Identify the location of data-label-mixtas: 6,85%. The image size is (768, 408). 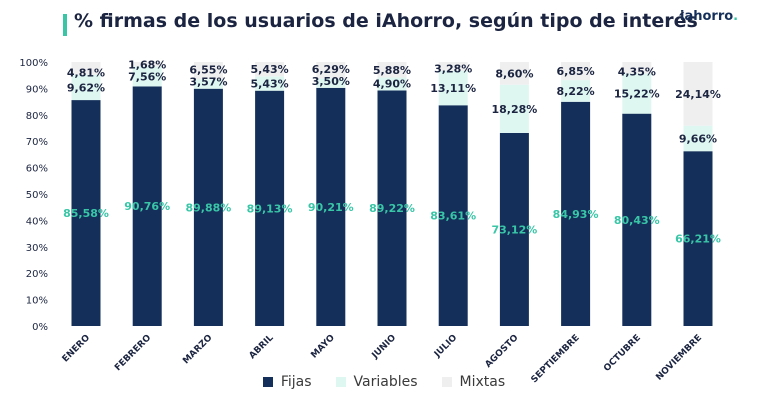
(576, 71).